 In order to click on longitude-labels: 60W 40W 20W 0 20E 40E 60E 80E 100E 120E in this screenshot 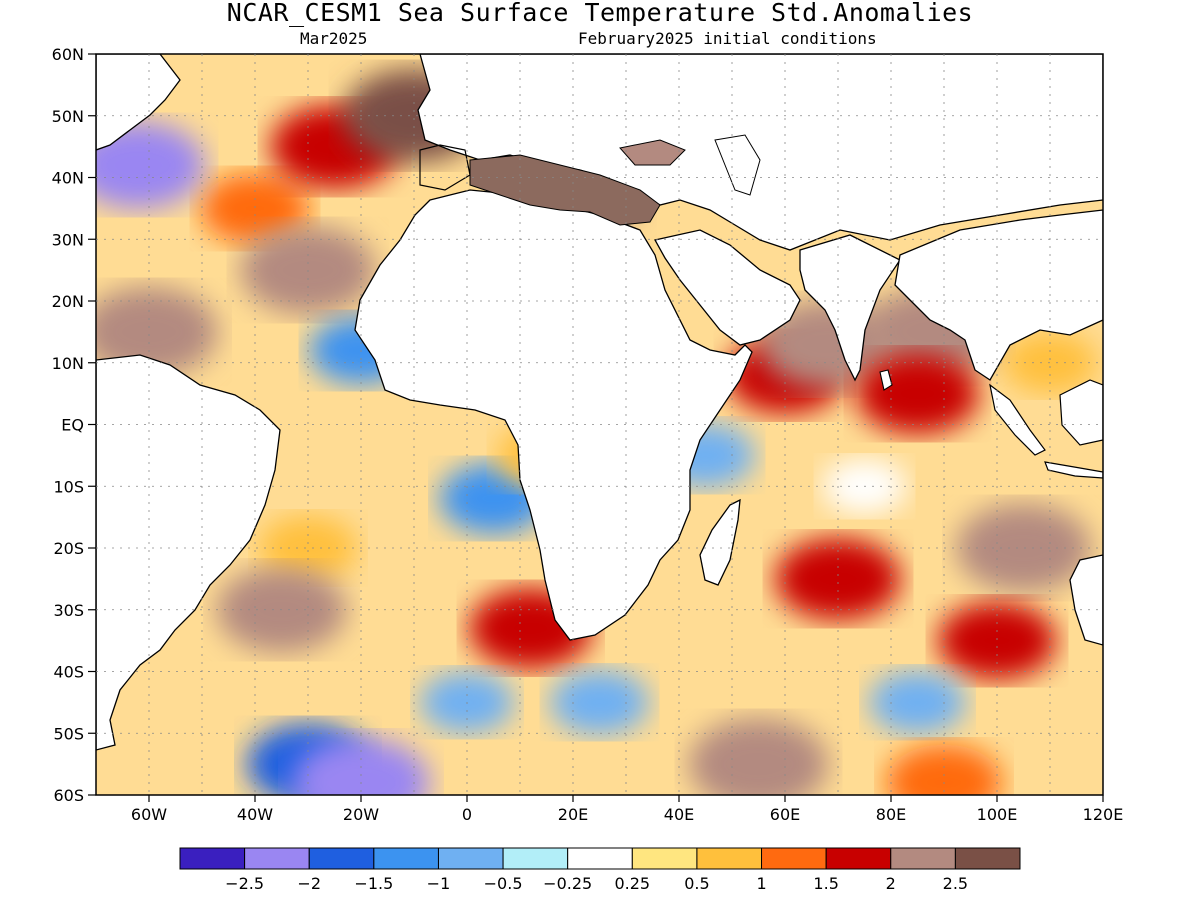, I will do `click(627, 809)`.